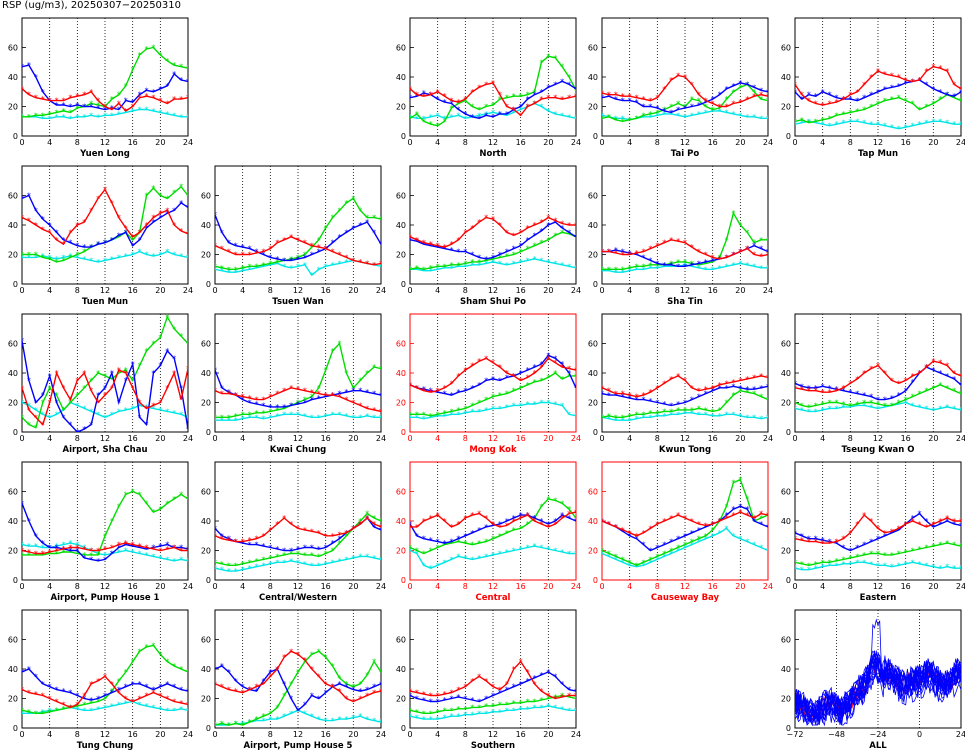 The height and width of the screenshot is (755, 965). I want to click on y-tick-label: 0, so click(15, 284).